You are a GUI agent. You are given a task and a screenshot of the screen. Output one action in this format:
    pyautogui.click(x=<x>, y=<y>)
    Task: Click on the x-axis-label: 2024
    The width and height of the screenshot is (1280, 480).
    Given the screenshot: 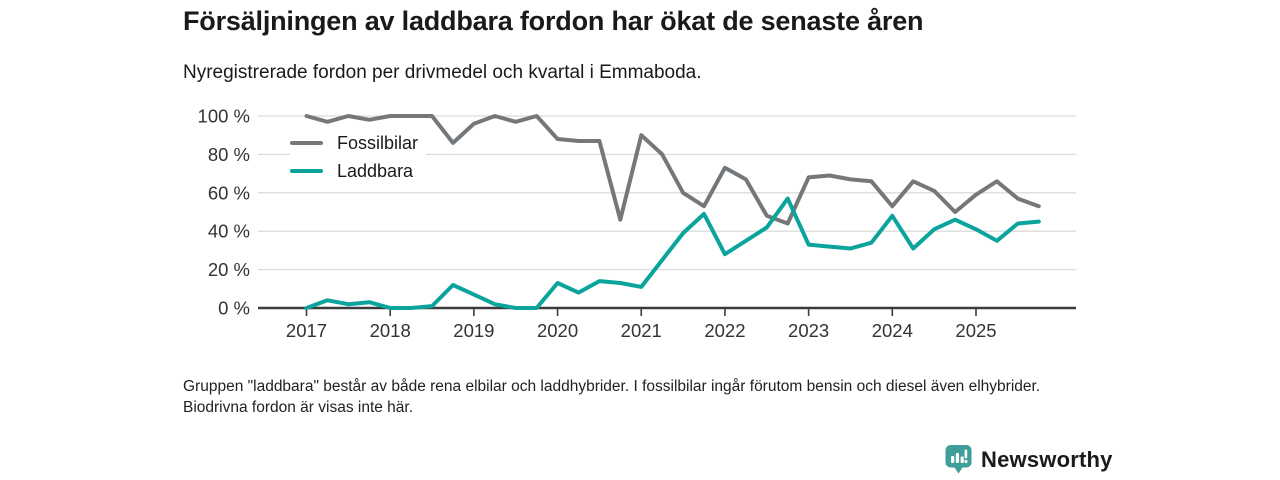 What is the action you would take?
    pyautogui.click(x=892, y=330)
    